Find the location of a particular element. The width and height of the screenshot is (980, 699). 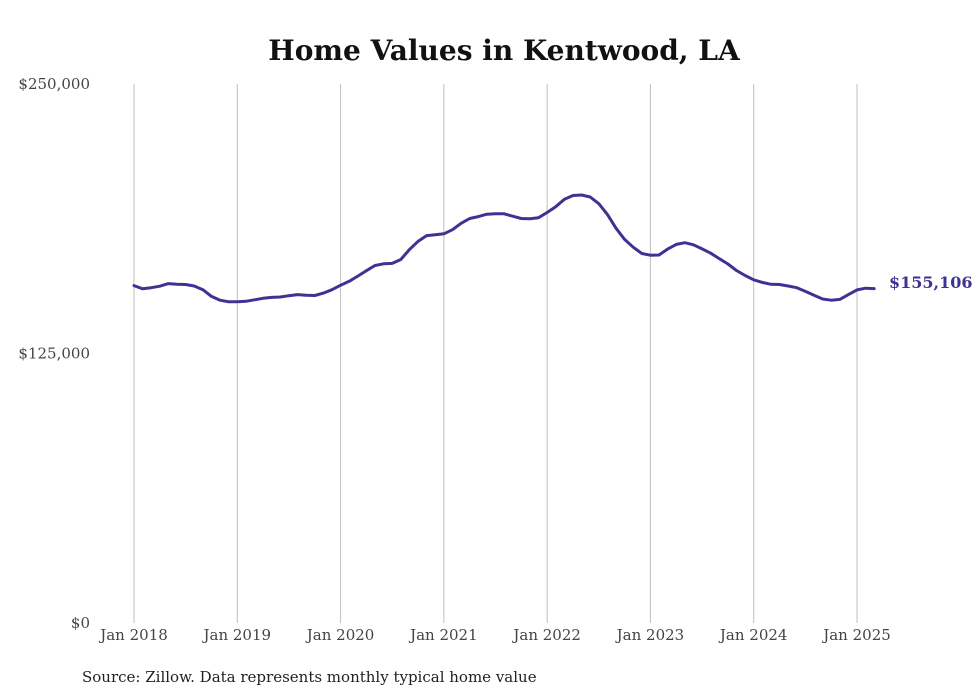

x-tick-label: Jan 2024 is located at coordinates (753, 635).